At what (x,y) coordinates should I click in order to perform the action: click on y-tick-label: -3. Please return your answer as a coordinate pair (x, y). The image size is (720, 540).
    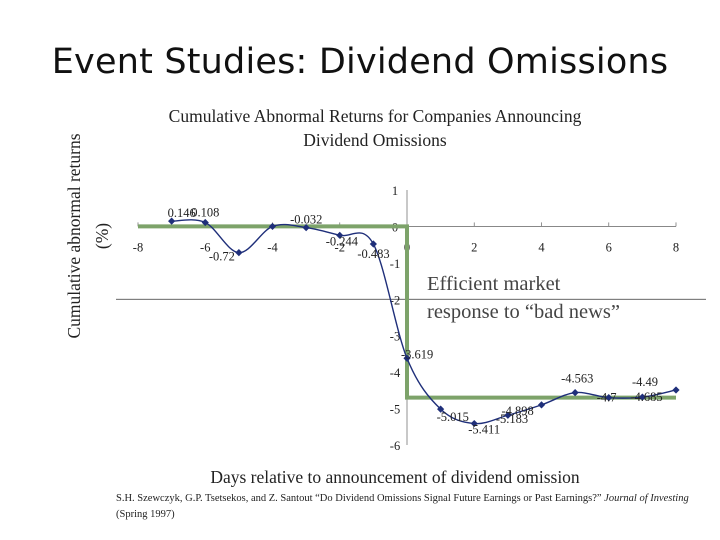
    Looking at the image, I should click on (395, 337).